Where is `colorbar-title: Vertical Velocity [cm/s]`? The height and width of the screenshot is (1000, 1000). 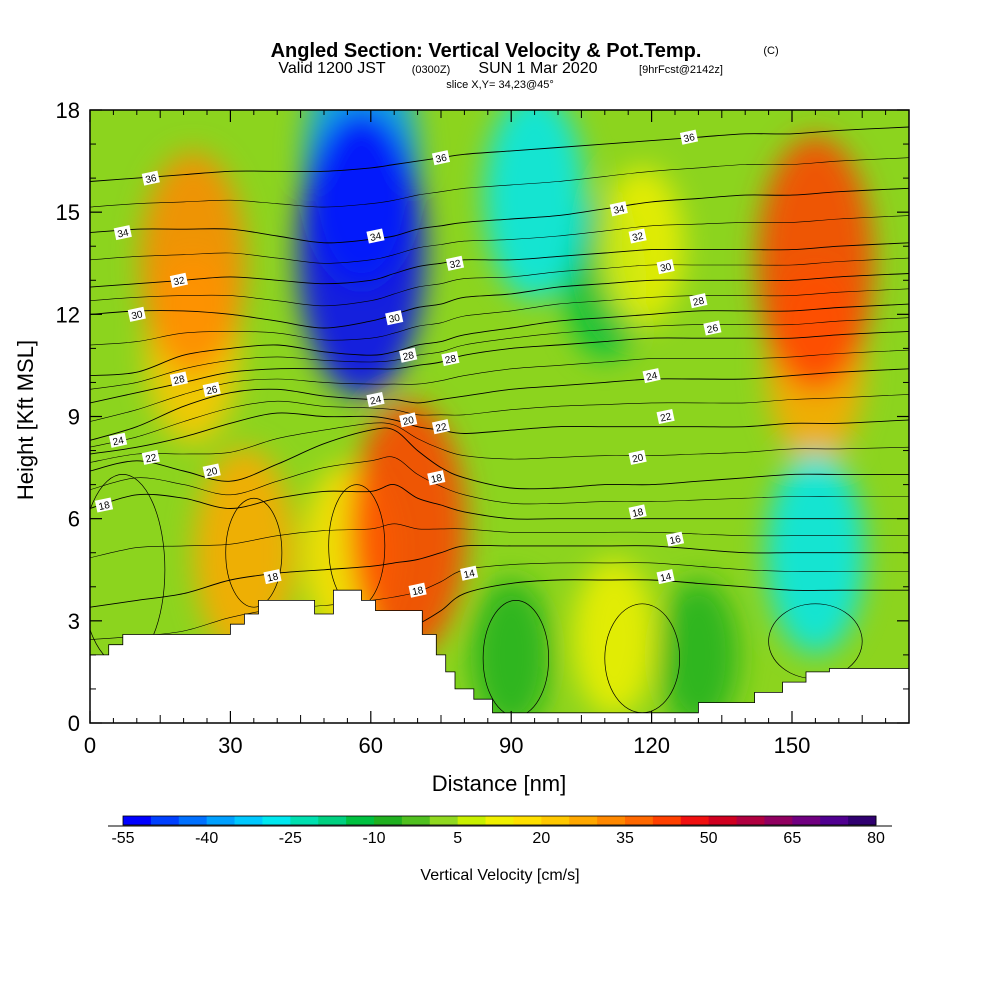
colorbar-title: Vertical Velocity [cm/s] is located at coordinates (499, 875).